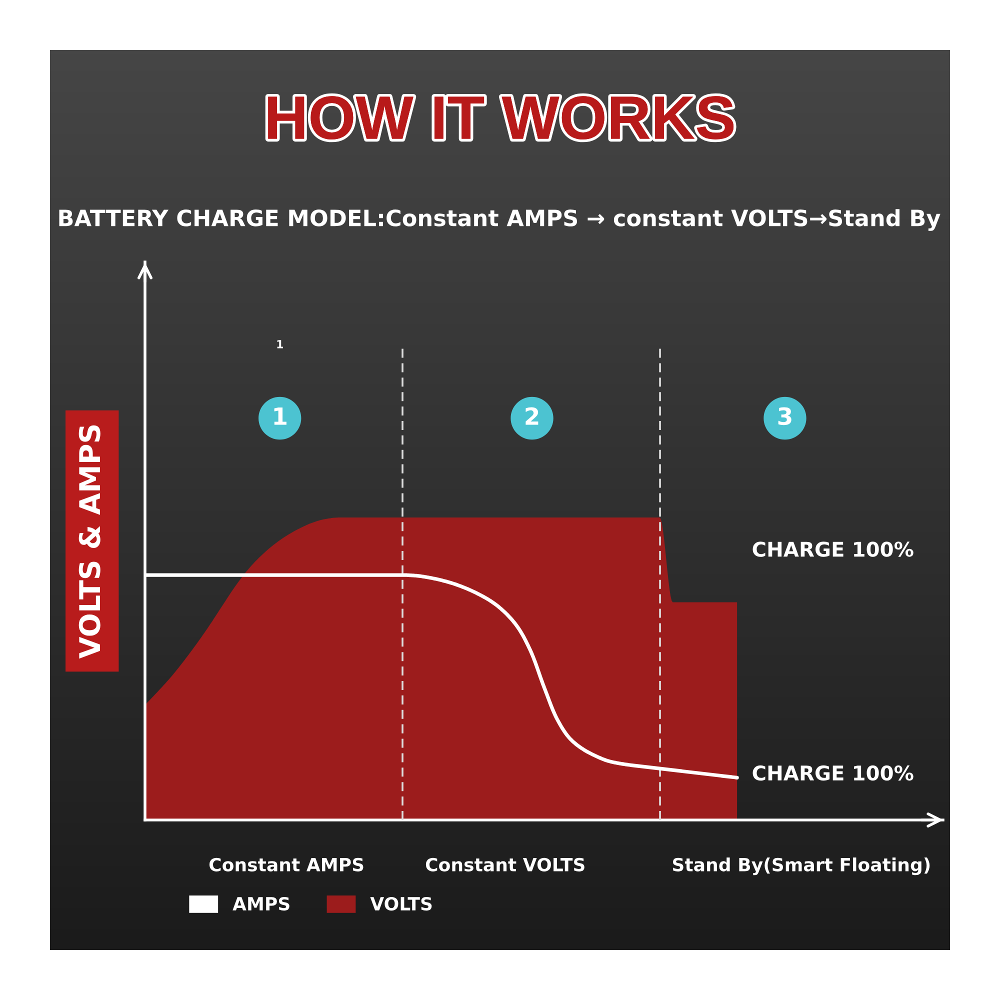  Describe the element at coordinates (801, 867) in the screenshot. I see `x-tick-label: Stand By(Smart Floating)` at that location.